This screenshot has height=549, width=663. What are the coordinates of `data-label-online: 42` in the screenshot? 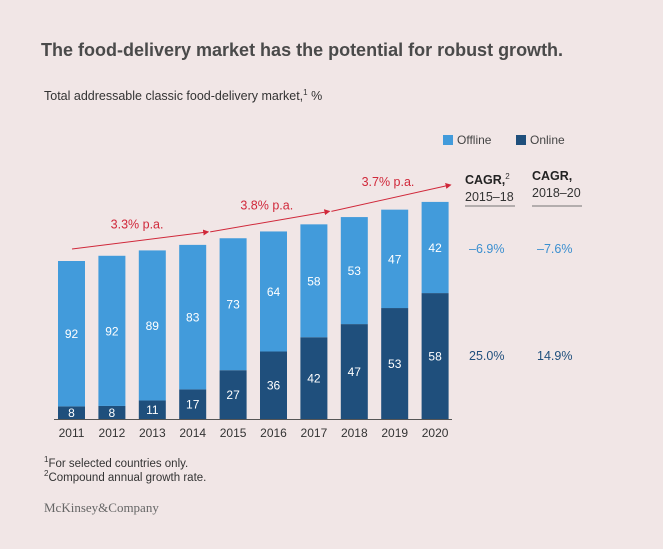 It's located at (314, 379).